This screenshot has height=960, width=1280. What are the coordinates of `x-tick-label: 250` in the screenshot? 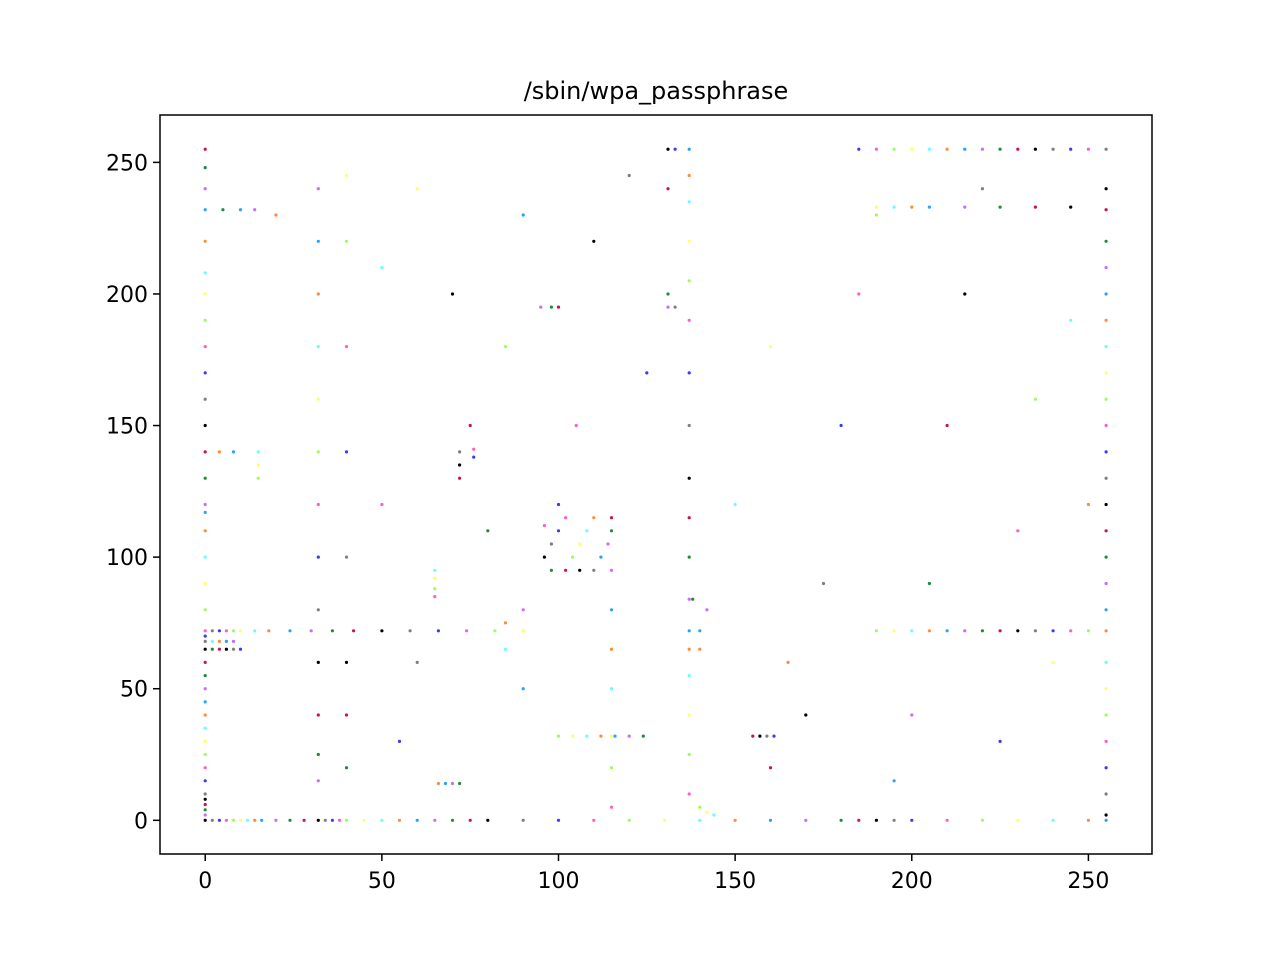 It's located at (1088, 881).